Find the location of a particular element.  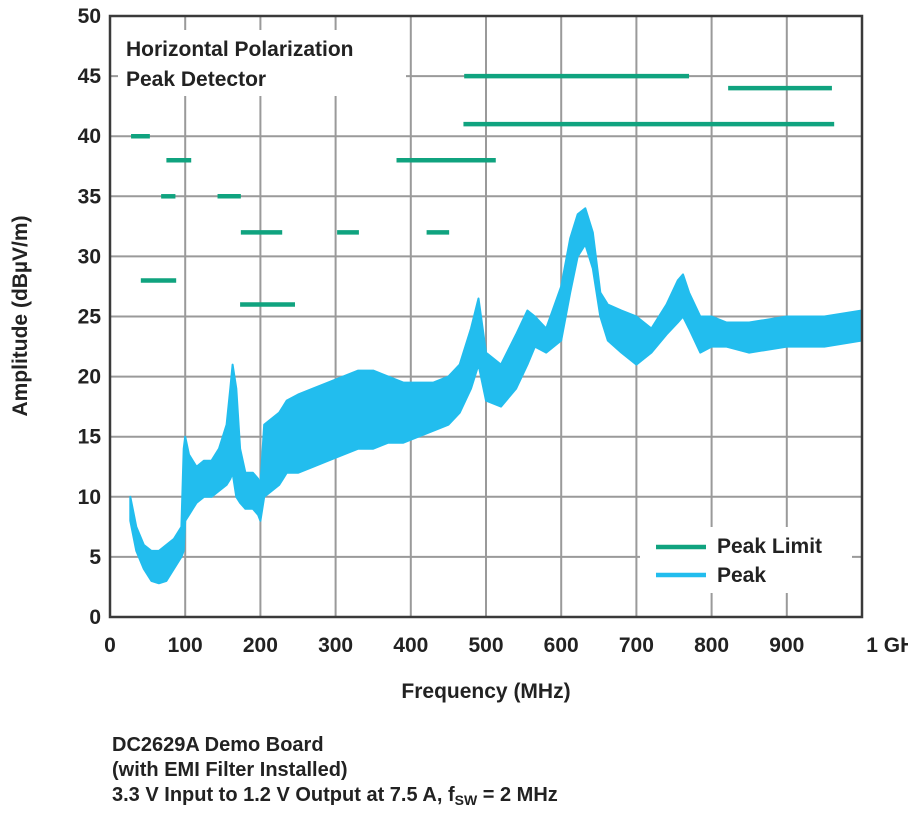

y-tick-label: 20 is located at coordinates (89, 377).